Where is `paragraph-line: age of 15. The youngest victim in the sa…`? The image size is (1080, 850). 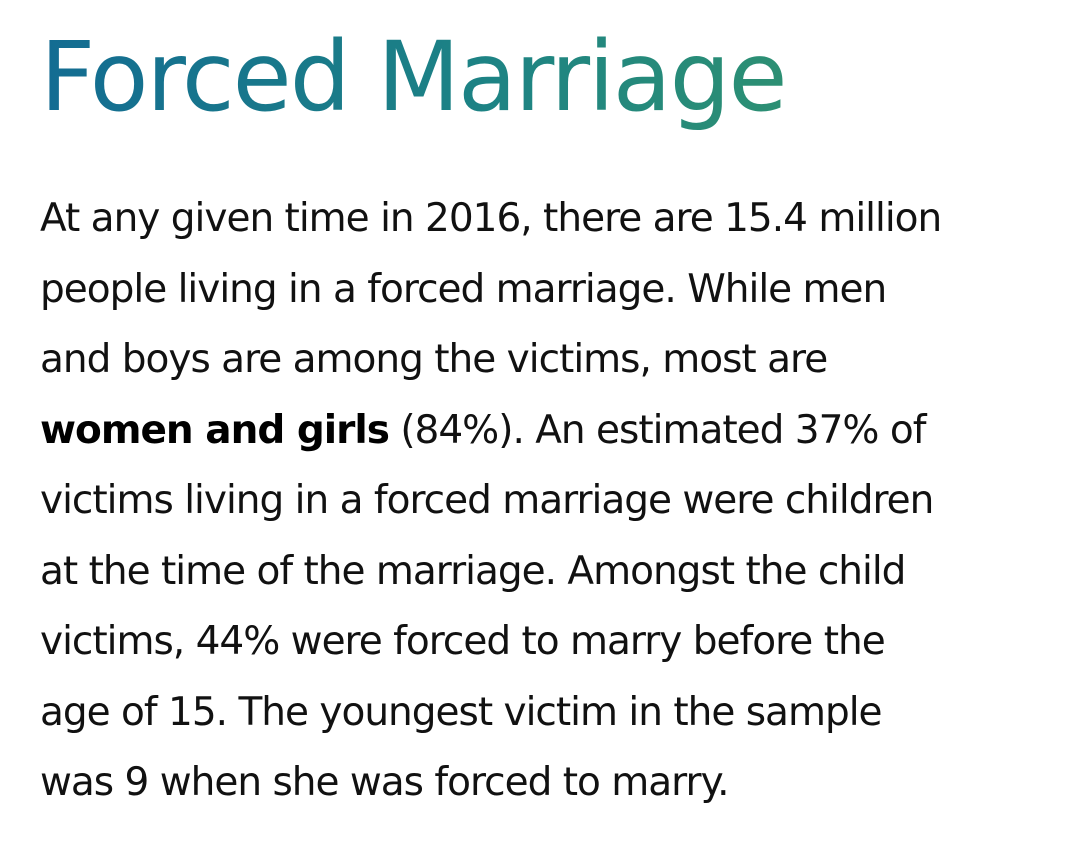
paragraph-line: age of 15. The youngest victim in the sa… is located at coordinates (461, 712).